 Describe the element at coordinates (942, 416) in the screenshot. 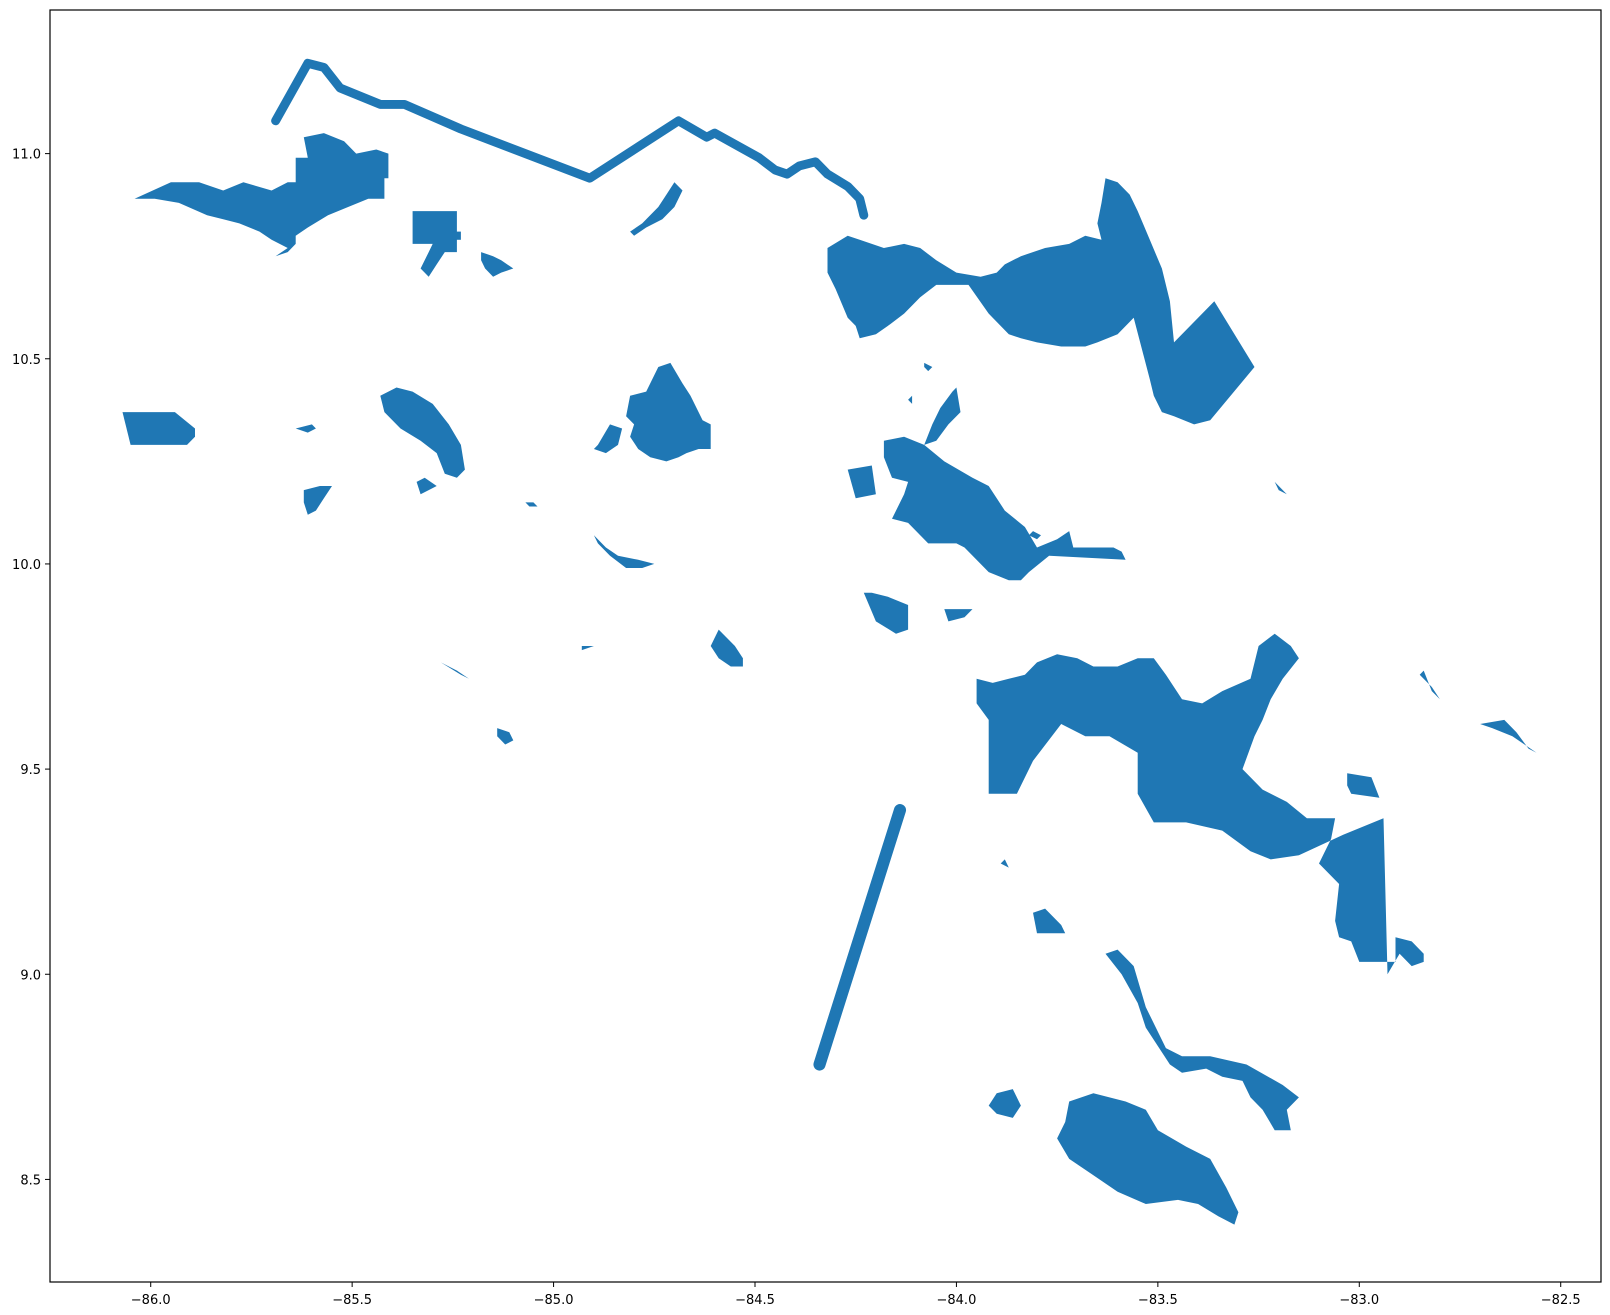

I see `north-east-patch` at that location.